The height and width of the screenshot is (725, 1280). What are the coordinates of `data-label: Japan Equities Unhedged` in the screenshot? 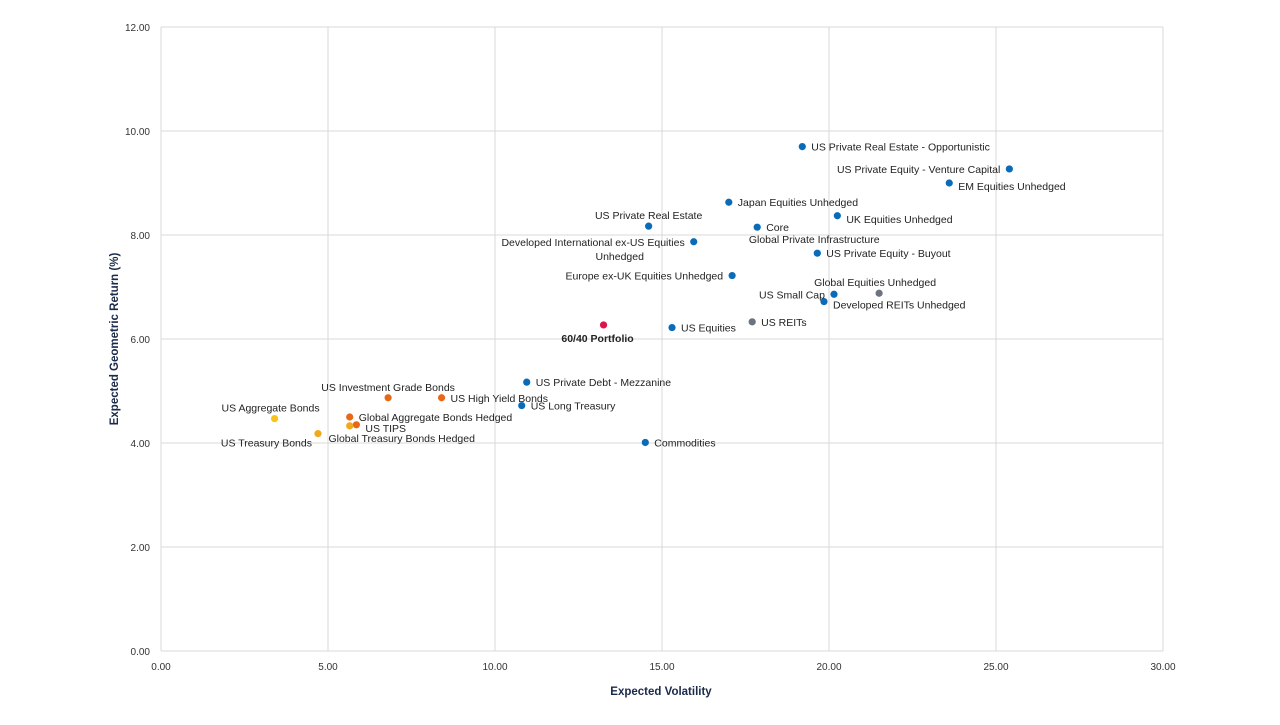 It's located at (798, 203).